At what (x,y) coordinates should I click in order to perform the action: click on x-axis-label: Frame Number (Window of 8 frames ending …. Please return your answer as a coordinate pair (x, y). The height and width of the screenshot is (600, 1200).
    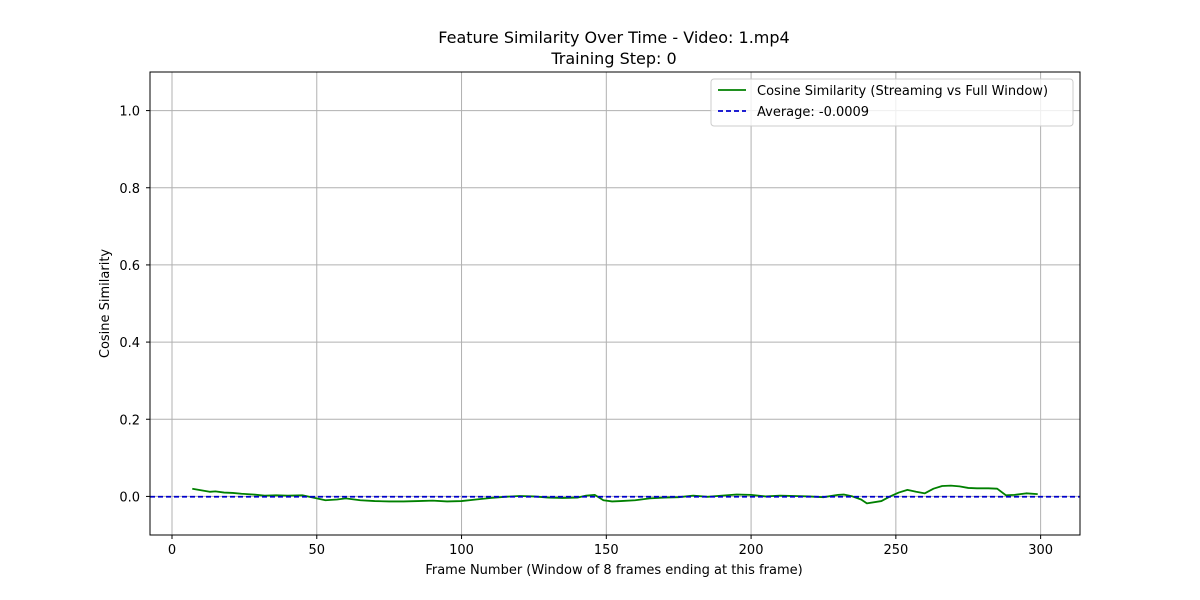
    Looking at the image, I should click on (613, 570).